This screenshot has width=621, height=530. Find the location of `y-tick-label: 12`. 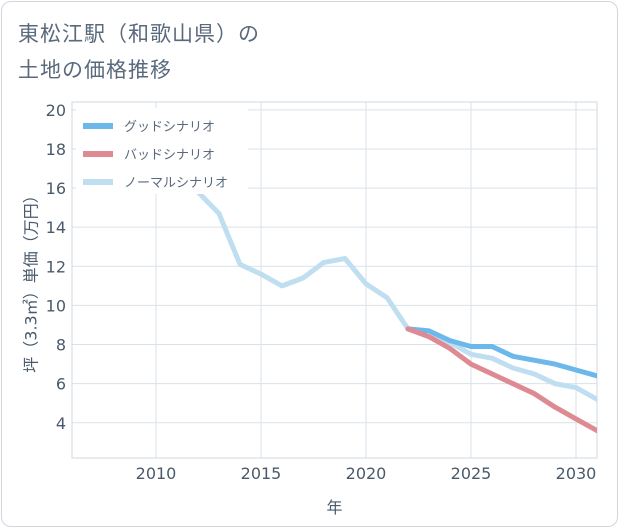

y-tick-label: 12 is located at coordinates (56, 266).